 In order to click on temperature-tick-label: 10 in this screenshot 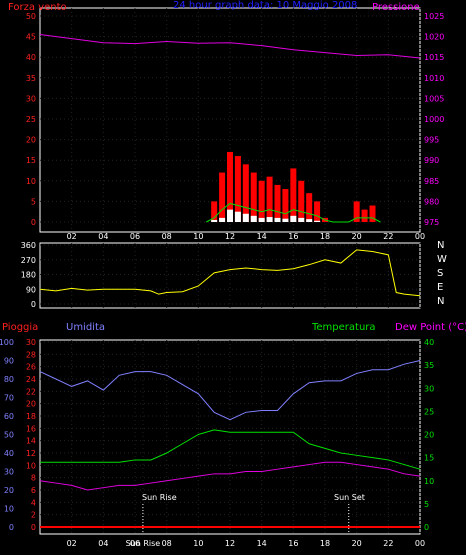, I will do `click(429, 481)`.